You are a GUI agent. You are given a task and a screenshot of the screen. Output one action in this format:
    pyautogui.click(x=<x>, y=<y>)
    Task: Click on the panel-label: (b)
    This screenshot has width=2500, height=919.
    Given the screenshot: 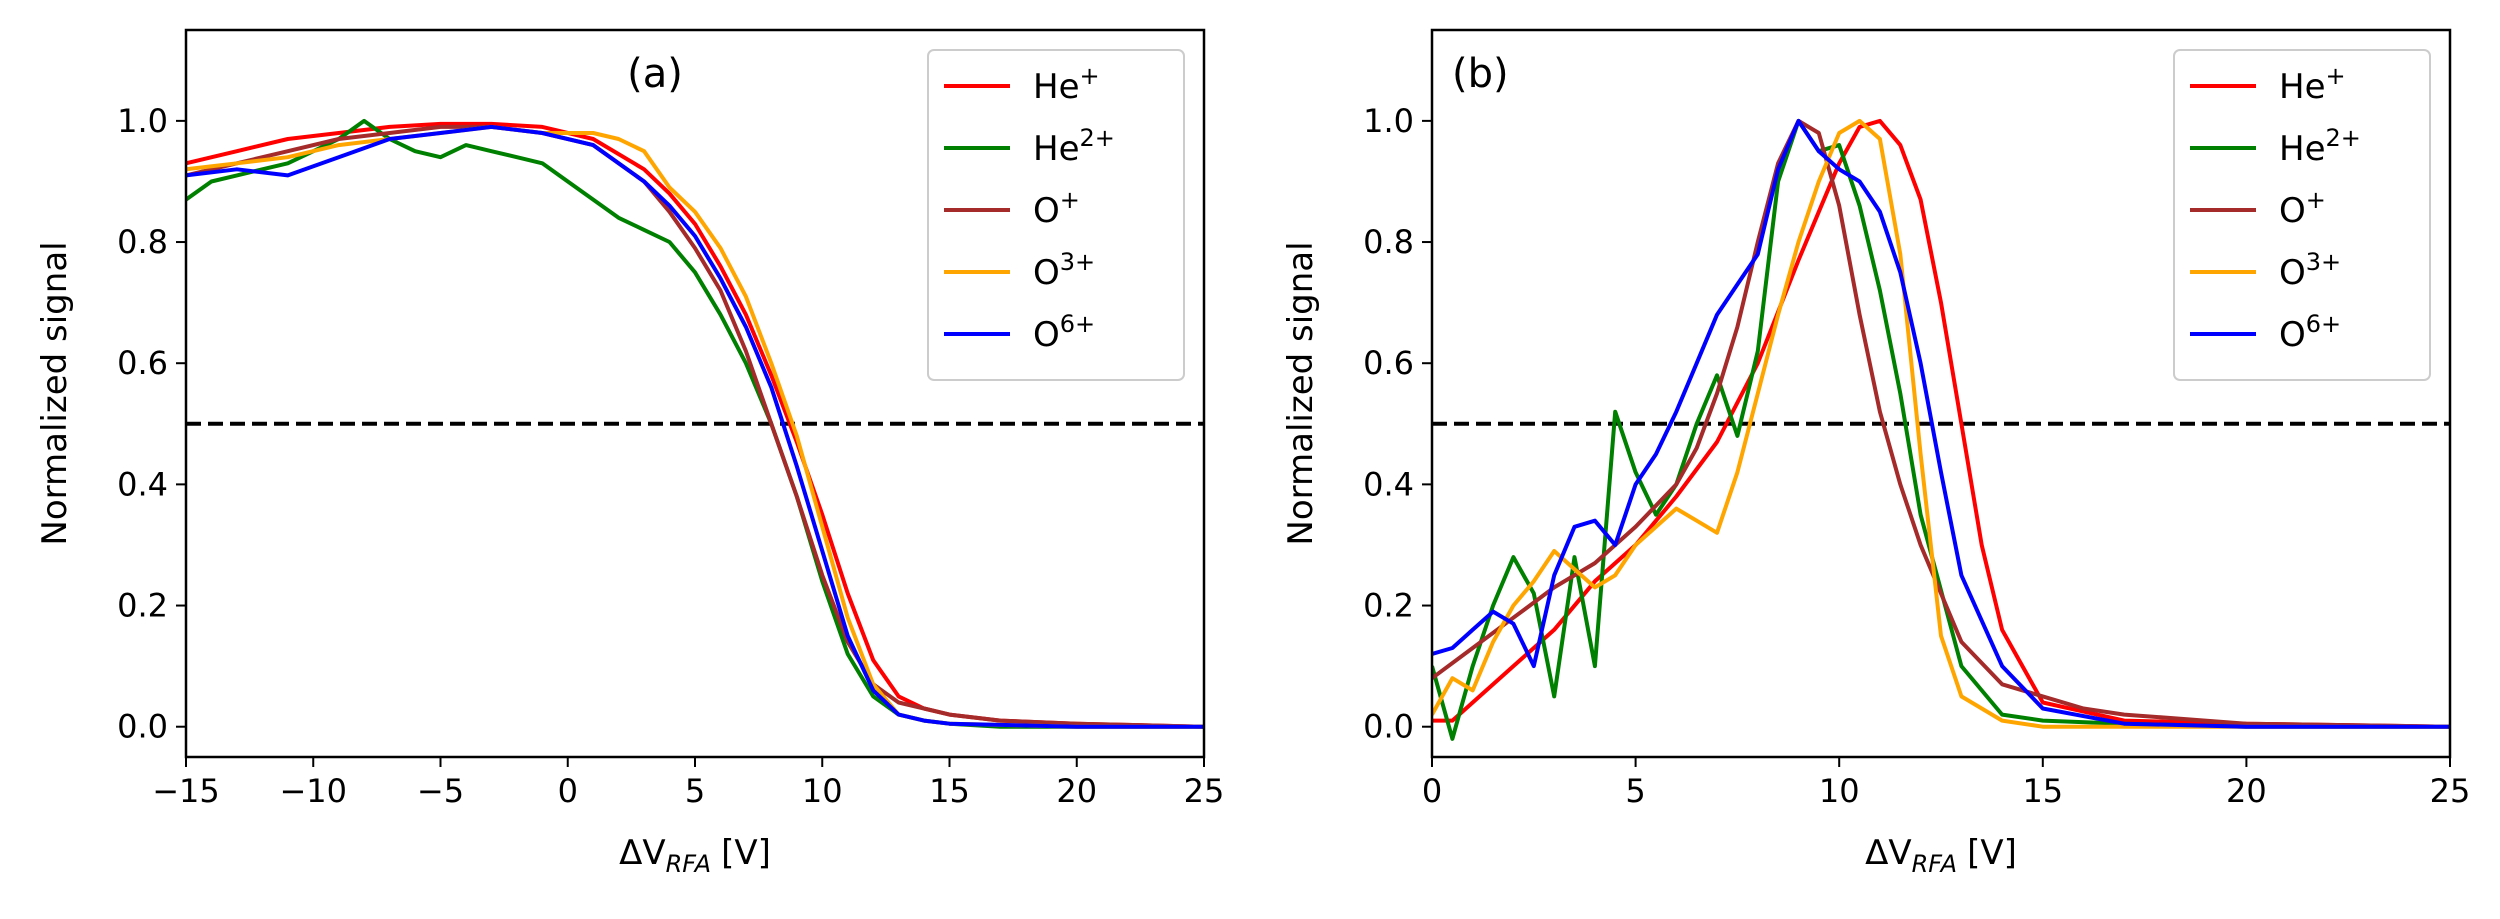 What is the action you would take?
    pyautogui.click(x=1480, y=74)
    